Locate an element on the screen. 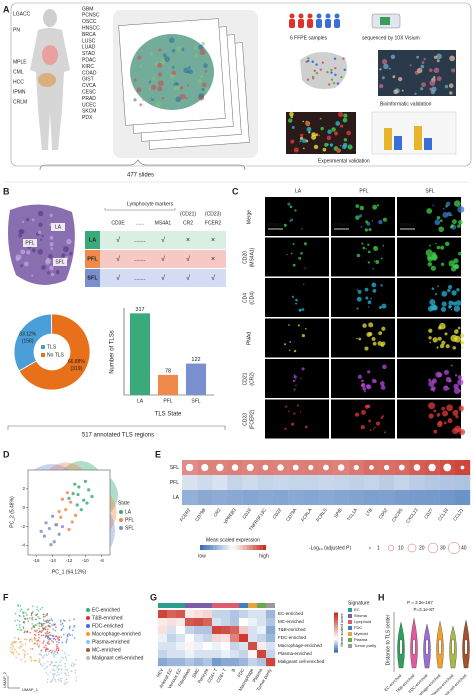 The width and height of the screenshot is (474, 695). if-texture is located at coordinates (316, 135).